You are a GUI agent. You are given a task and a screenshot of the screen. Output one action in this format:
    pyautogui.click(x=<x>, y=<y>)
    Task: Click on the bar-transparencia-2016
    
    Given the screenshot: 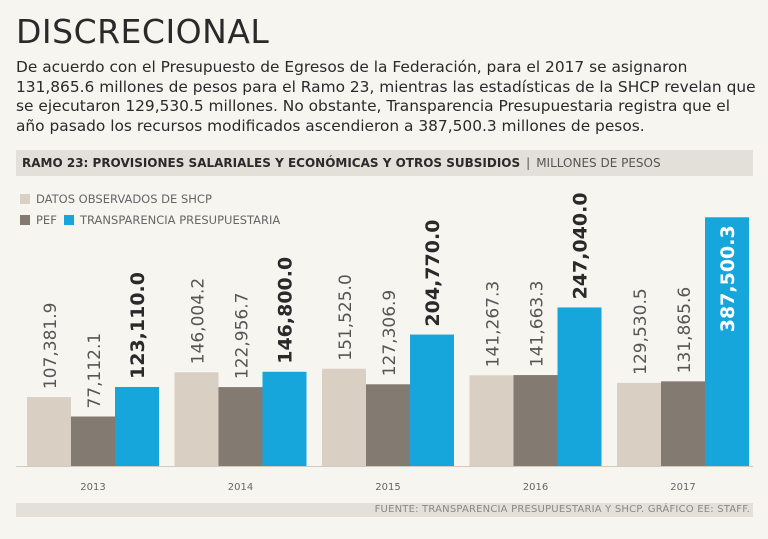 What is the action you would take?
    pyautogui.click(x=579, y=386)
    